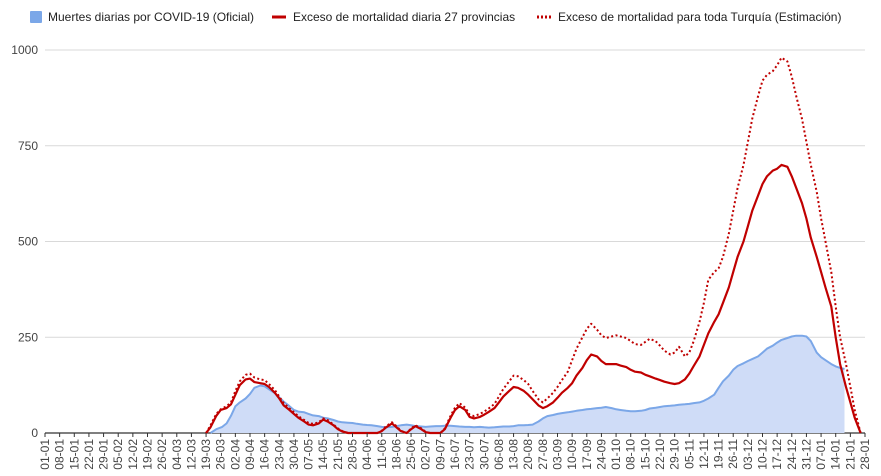 The height and width of the screenshot is (476, 881). Describe the element at coordinates (499, 454) in the screenshot. I see `x-tick-label: 06-08` at that location.